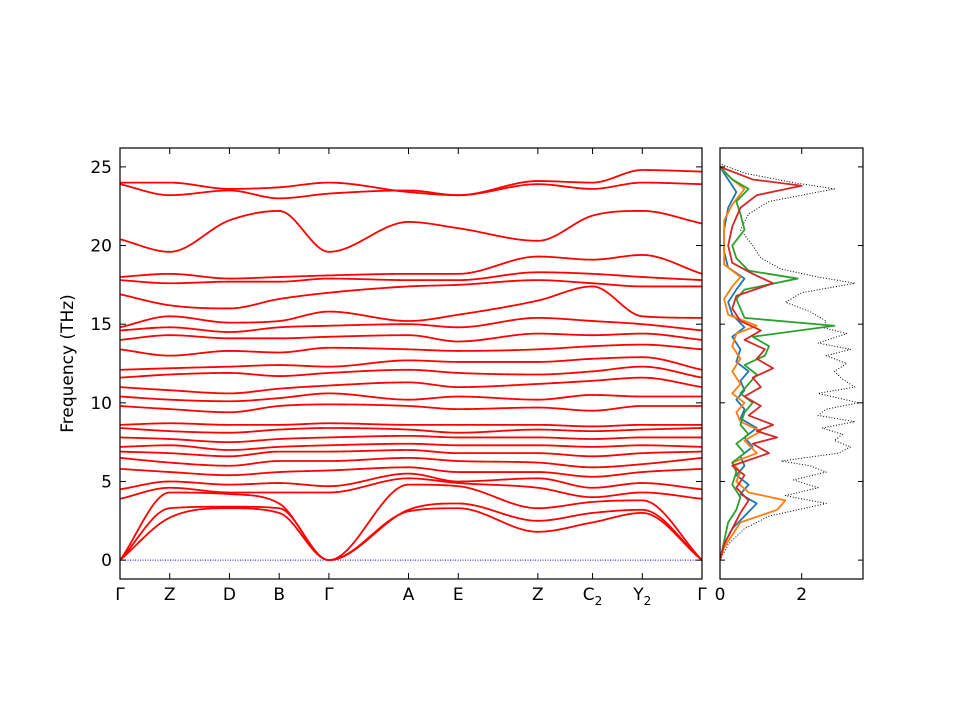 This screenshot has height=724, width=960. I want to click on x-tick-label: E, so click(458, 595).